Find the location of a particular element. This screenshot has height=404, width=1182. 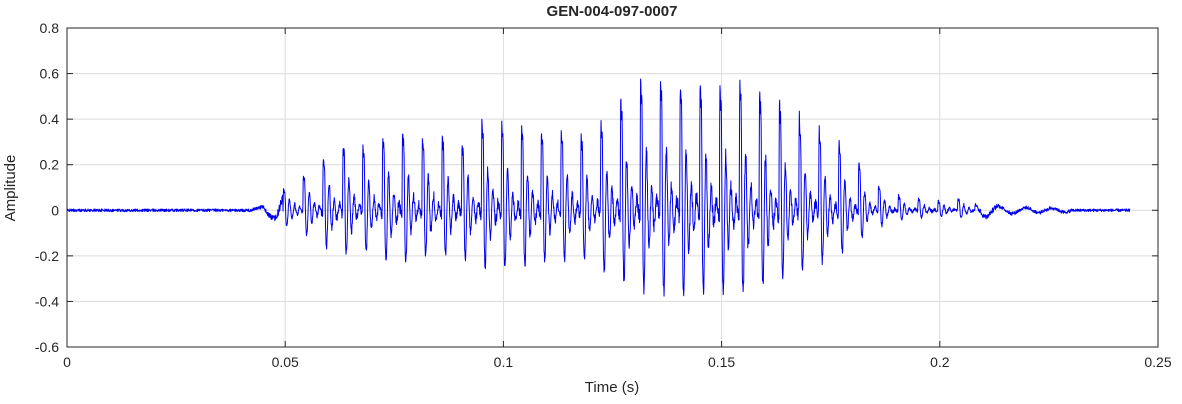

y-tick-label: -0.6 is located at coordinates (47, 347).